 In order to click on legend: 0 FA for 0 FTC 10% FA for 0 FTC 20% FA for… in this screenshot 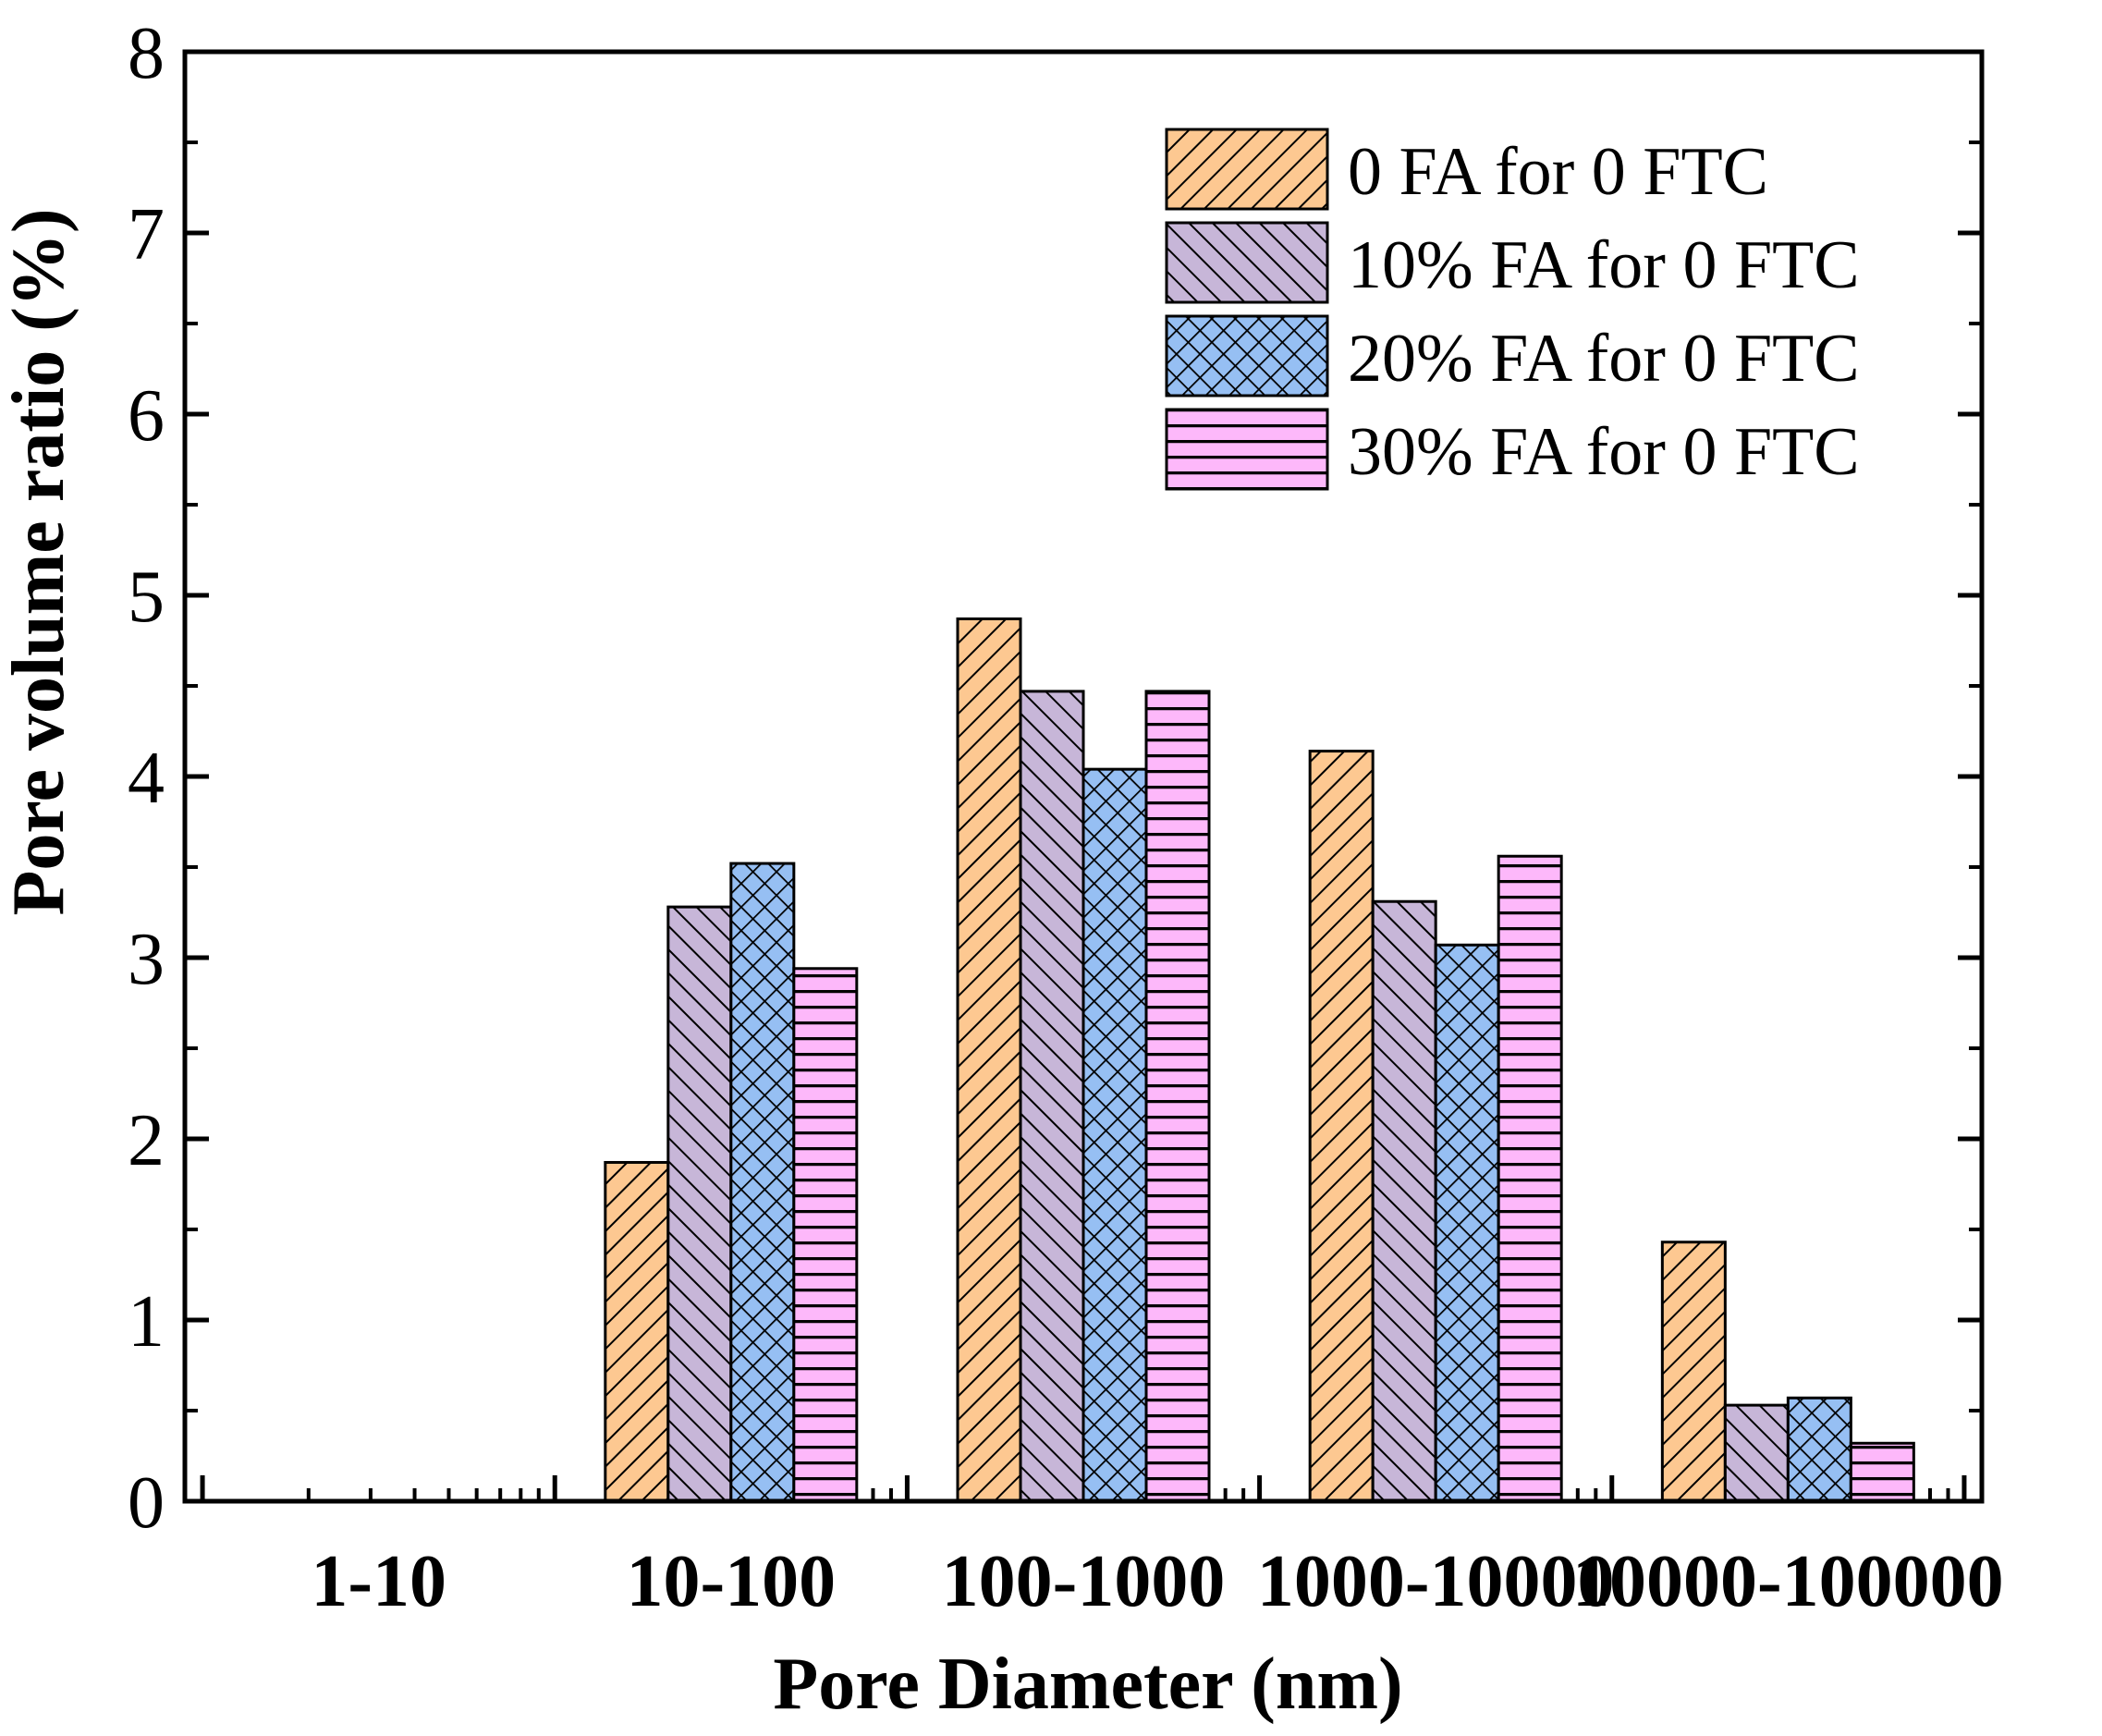, I will do `click(1512, 309)`.